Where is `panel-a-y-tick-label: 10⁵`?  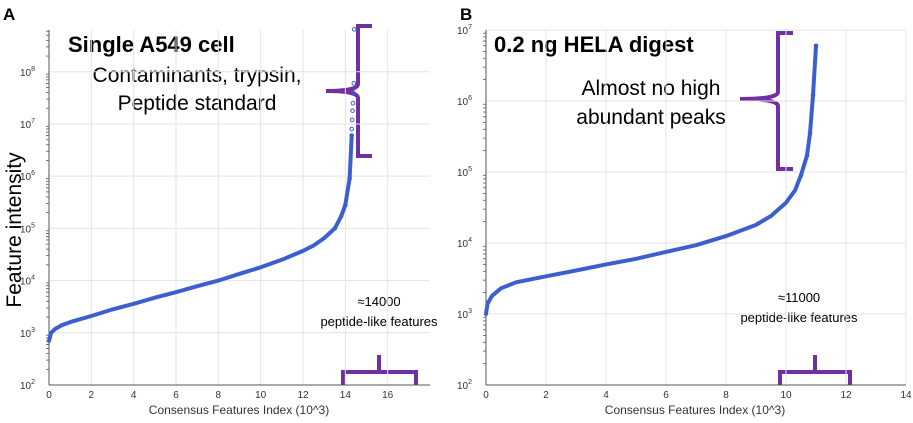
panel-a-y-tick-label: 10⁵ is located at coordinates (27, 228).